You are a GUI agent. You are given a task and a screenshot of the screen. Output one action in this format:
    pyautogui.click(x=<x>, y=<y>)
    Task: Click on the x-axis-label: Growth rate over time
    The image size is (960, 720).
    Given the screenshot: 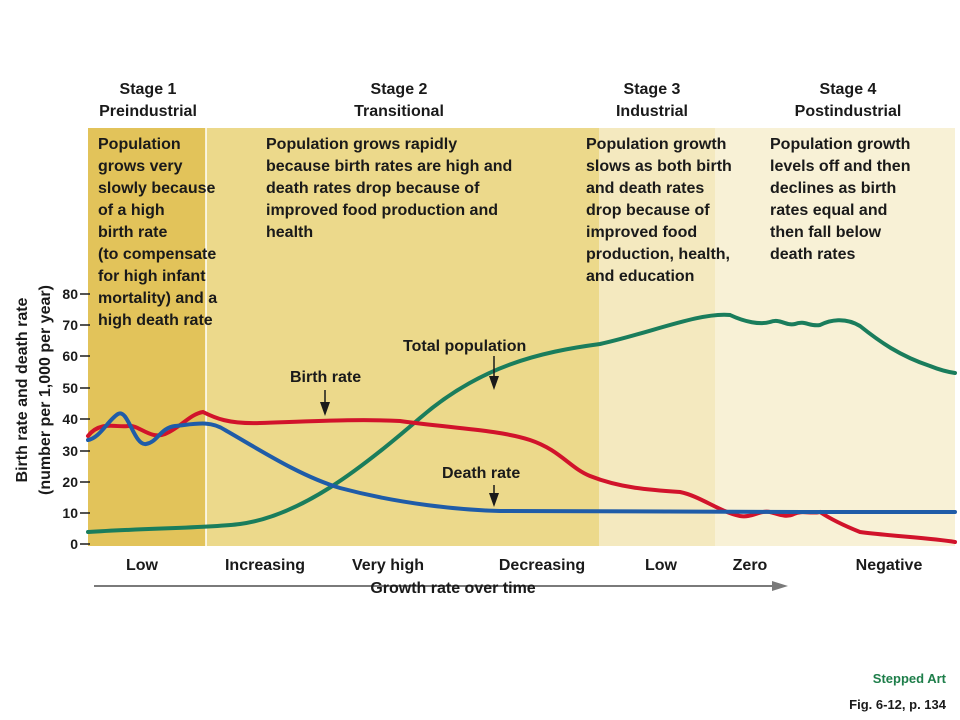 What is the action you would take?
    pyautogui.click(x=452, y=588)
    